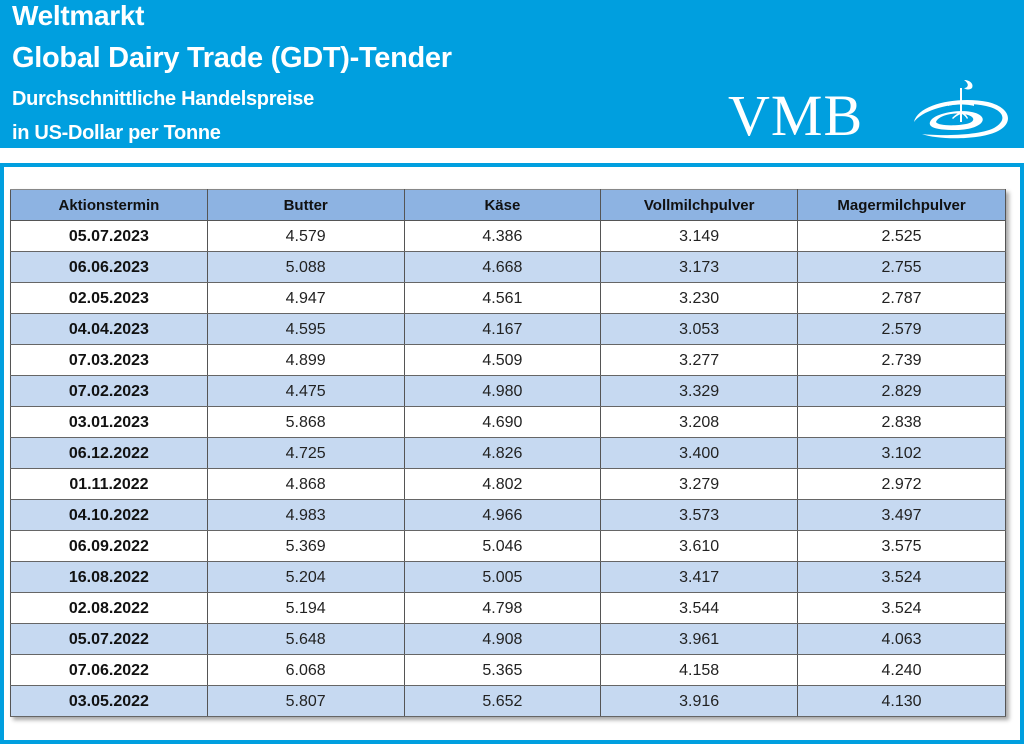  I want to click on cell-vollmilchpulver: 3.173, so click(699, 267).